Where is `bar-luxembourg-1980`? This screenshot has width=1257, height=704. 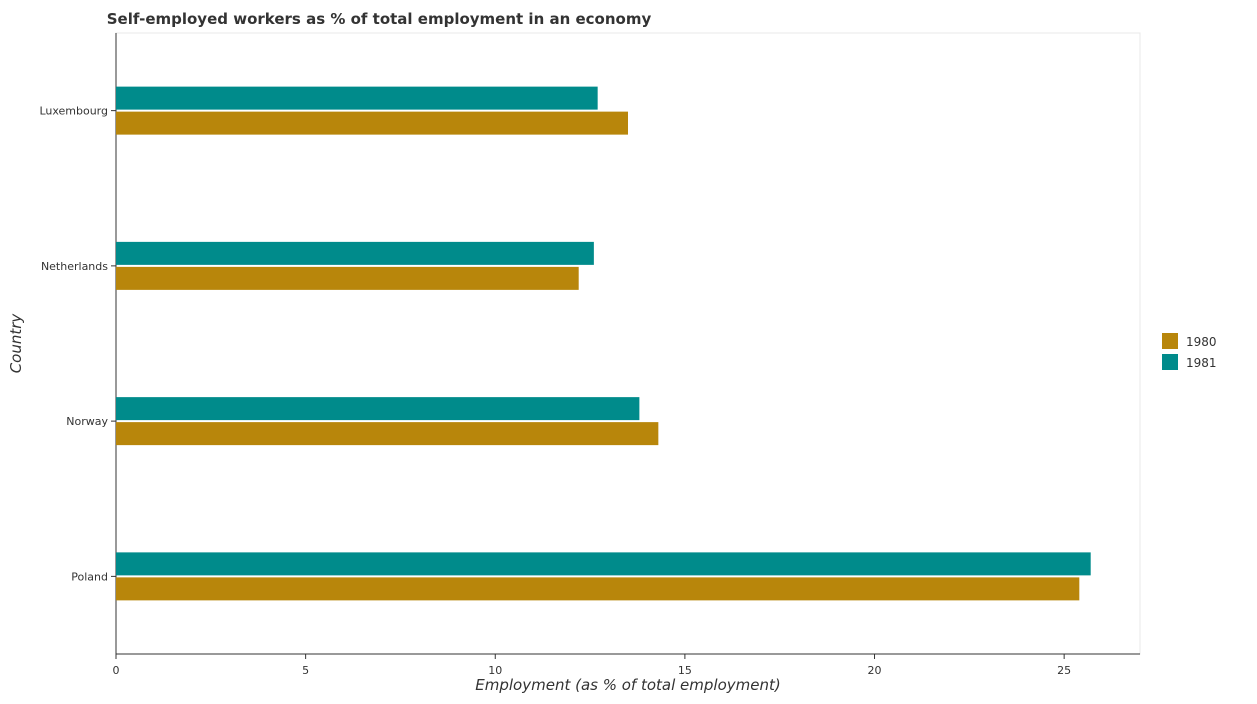 bar-luxembourg-1980 is located at coordinates (372, 123).